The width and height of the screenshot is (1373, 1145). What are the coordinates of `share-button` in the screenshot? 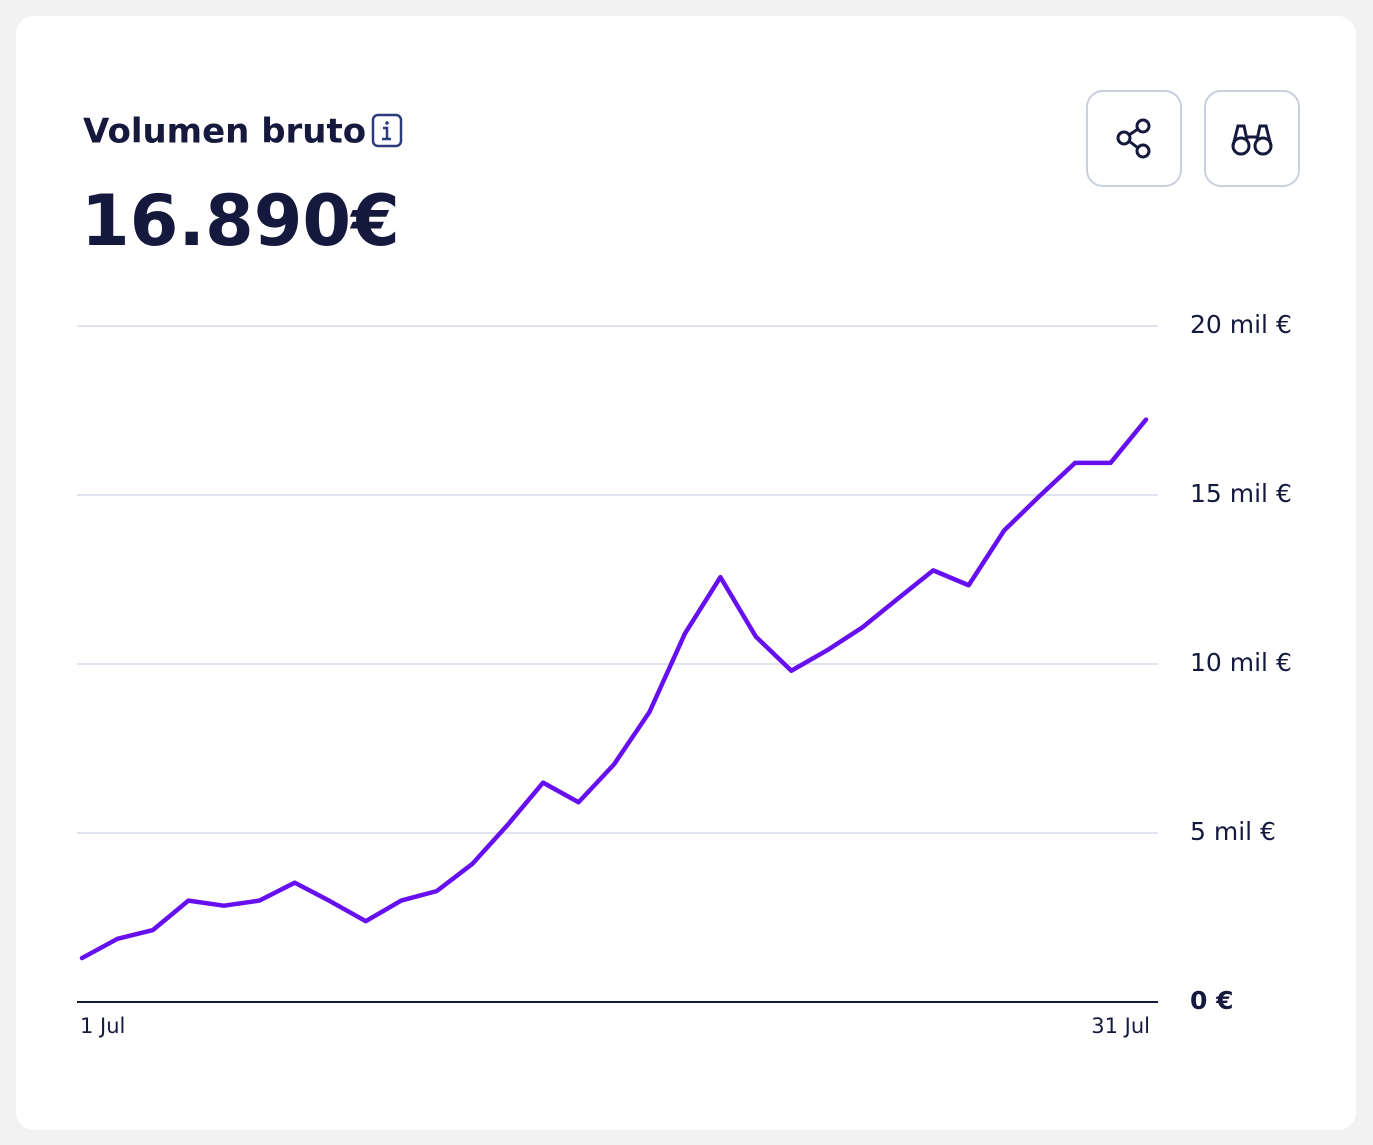 It's located at (1134, 138).